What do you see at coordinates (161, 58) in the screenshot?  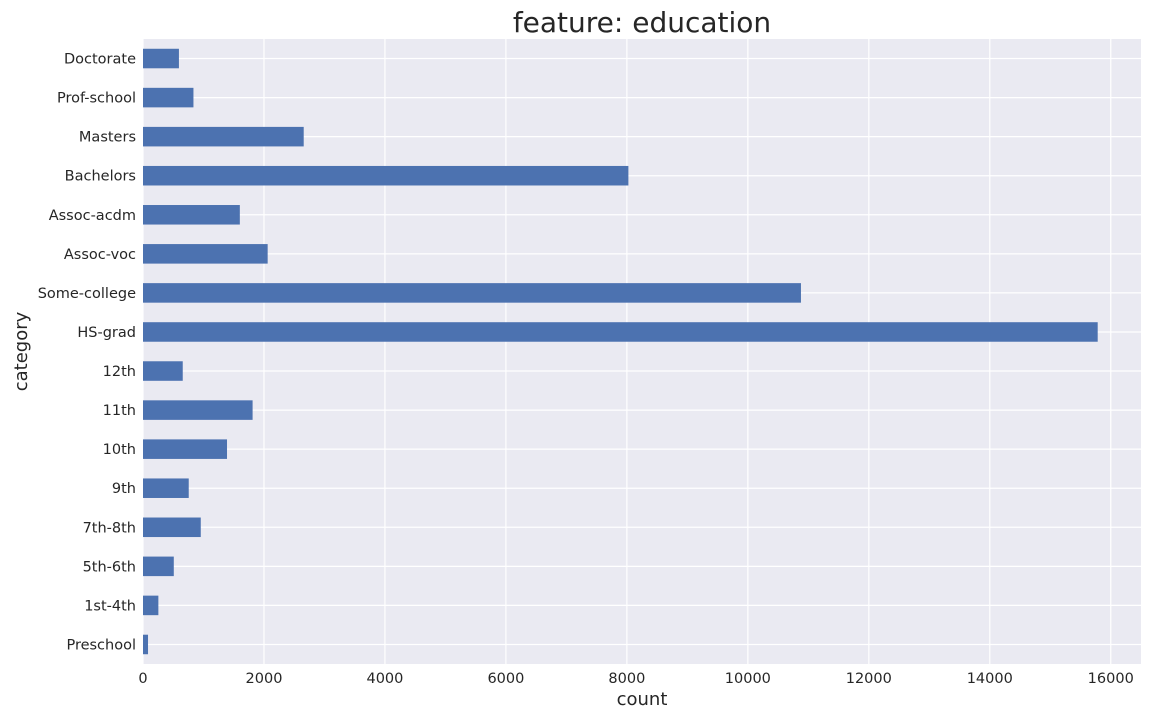 I see `bar-doctorate` at bounding box center [161, 58].